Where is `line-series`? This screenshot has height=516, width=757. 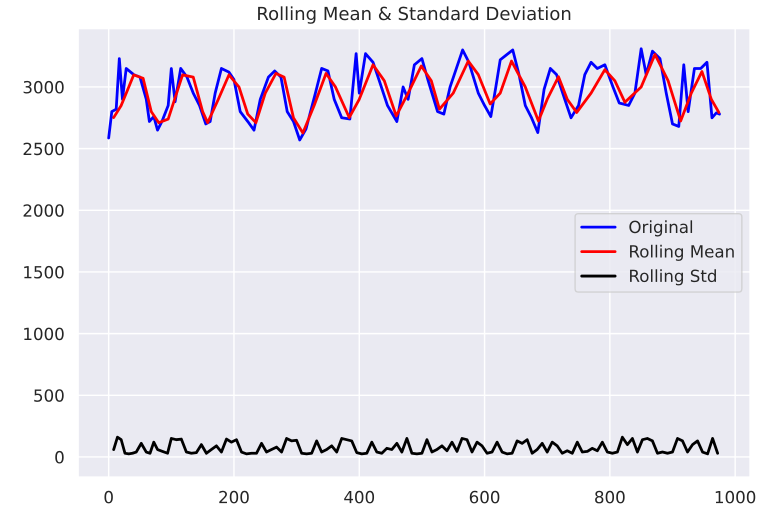 line-series is located at coordinates (415, 446).